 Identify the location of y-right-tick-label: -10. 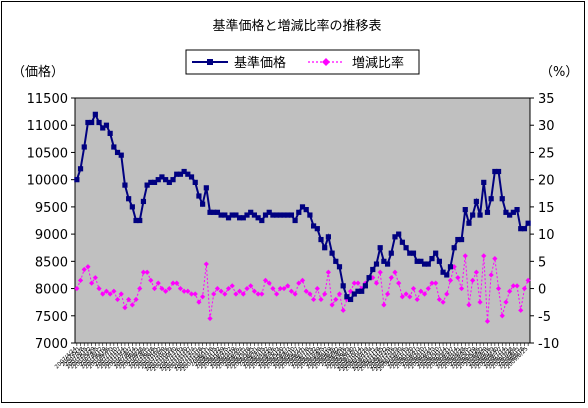
(548, 344).